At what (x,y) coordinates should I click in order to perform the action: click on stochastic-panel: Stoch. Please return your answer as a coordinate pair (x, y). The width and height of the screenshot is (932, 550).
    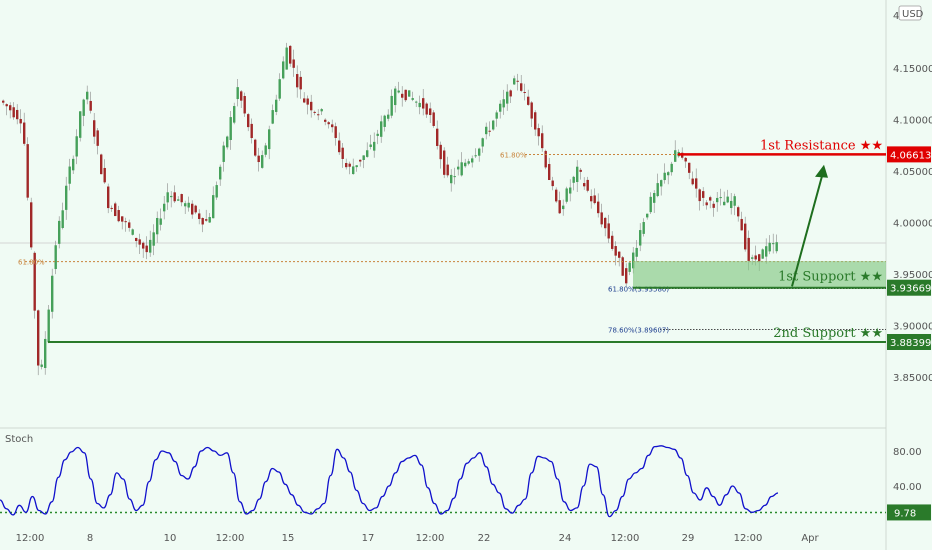
    Looking at the image, I should click on (443, 476).